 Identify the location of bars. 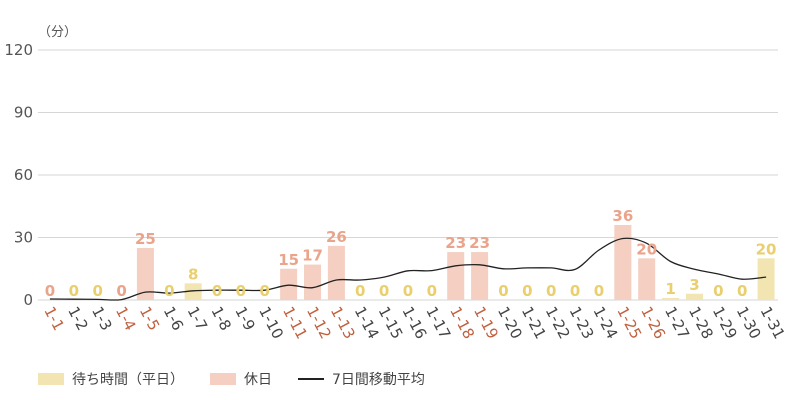
(455, 262).